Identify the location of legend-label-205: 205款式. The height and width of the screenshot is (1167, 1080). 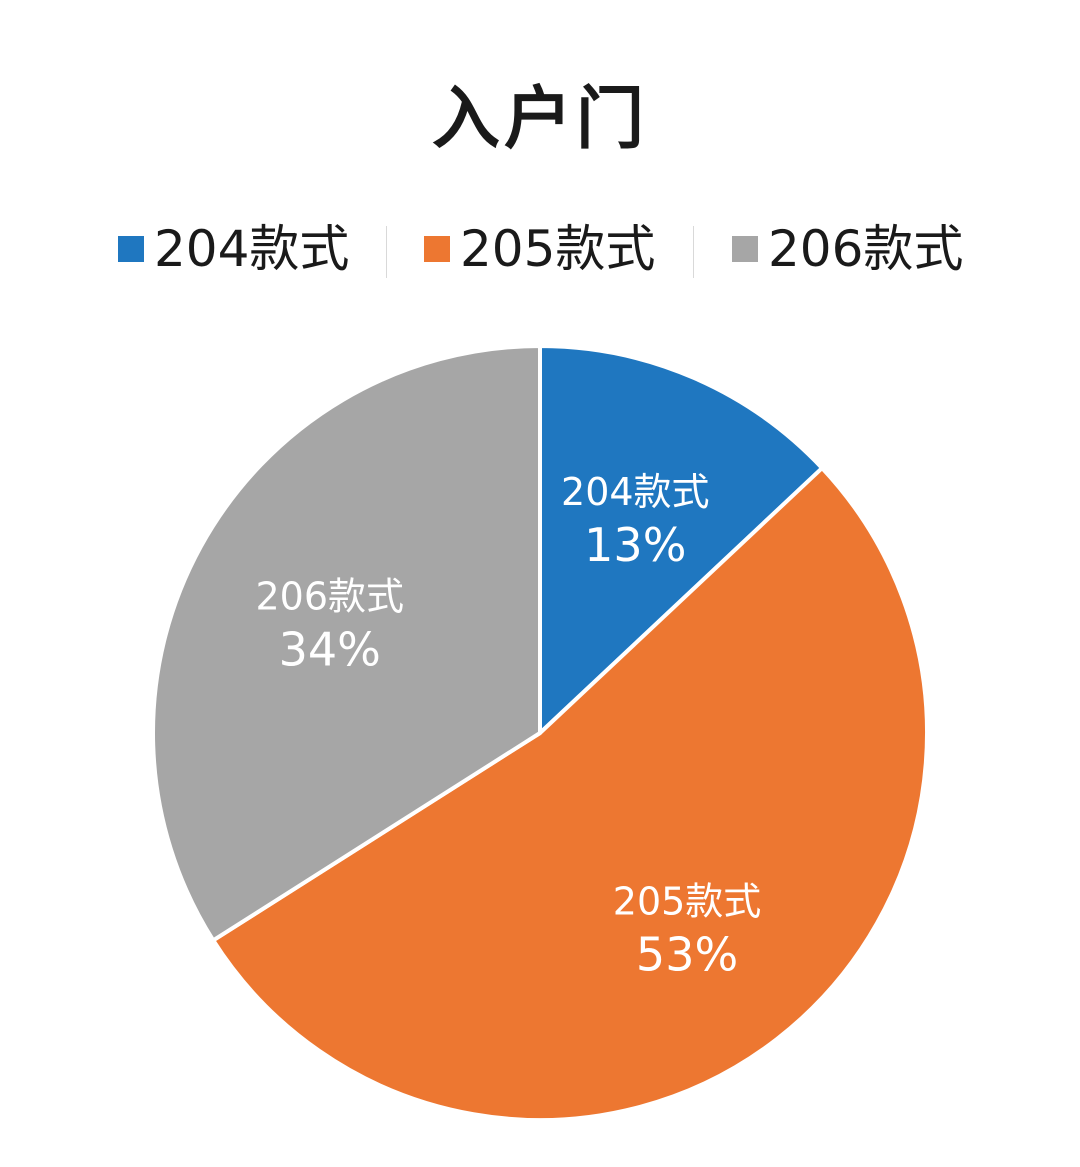
(558, 249).